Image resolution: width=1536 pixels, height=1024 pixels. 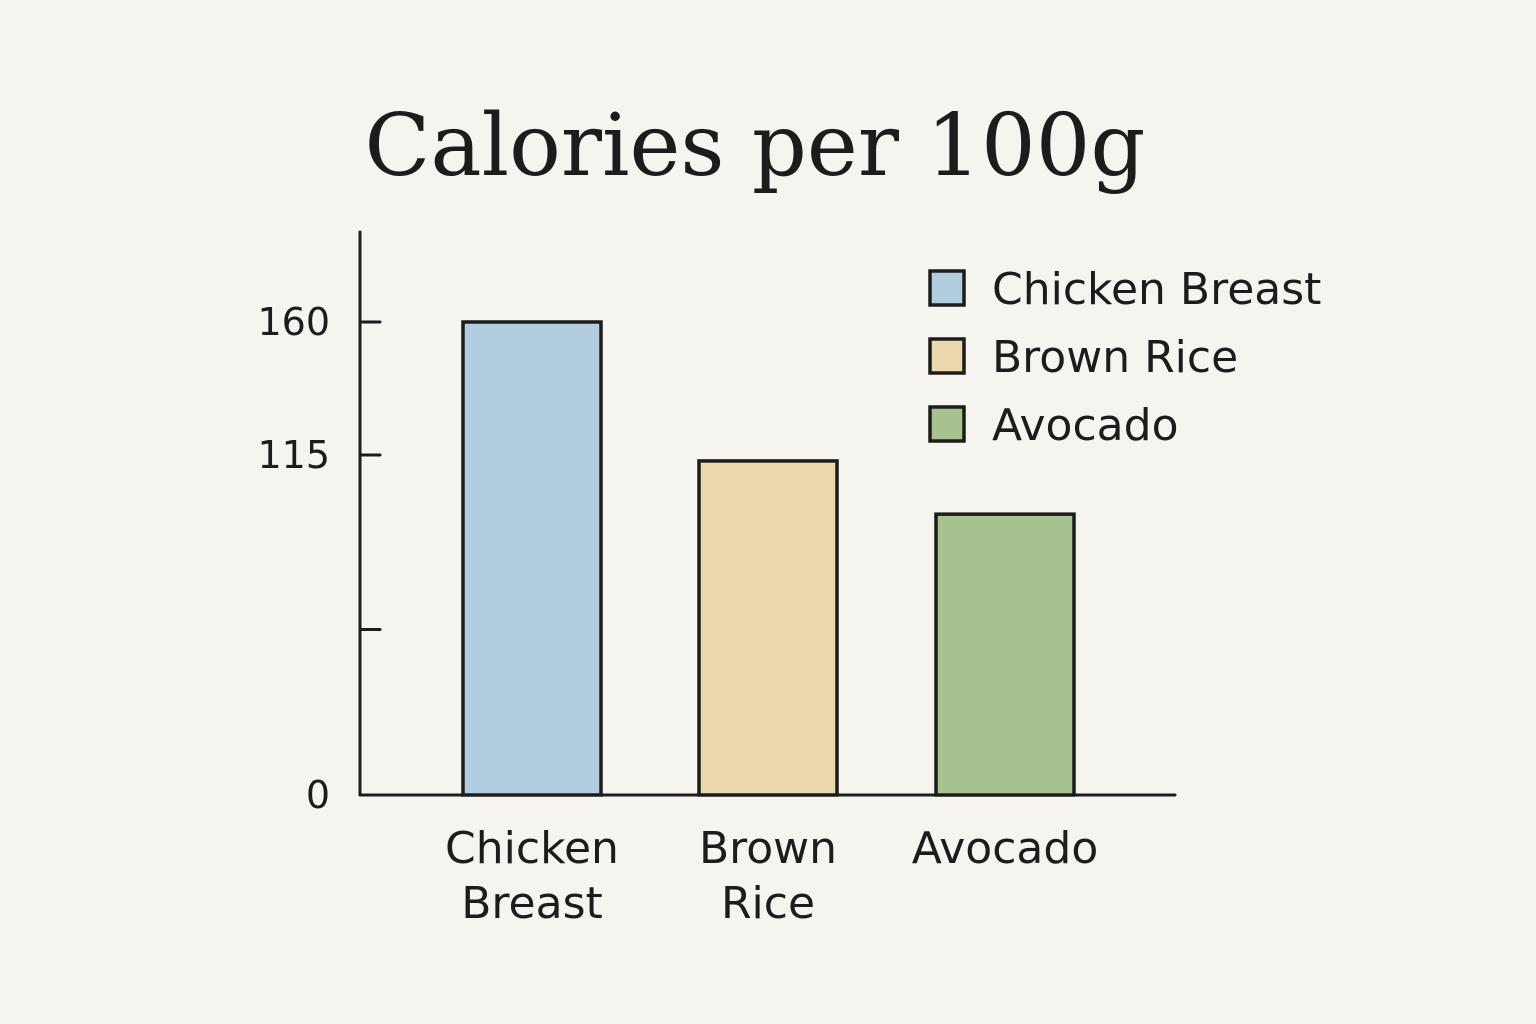 What do you see at coordinates (1085, 425) in the screenshot?
I see `legend-label: Avocado` at bounding box center [1085, 425].